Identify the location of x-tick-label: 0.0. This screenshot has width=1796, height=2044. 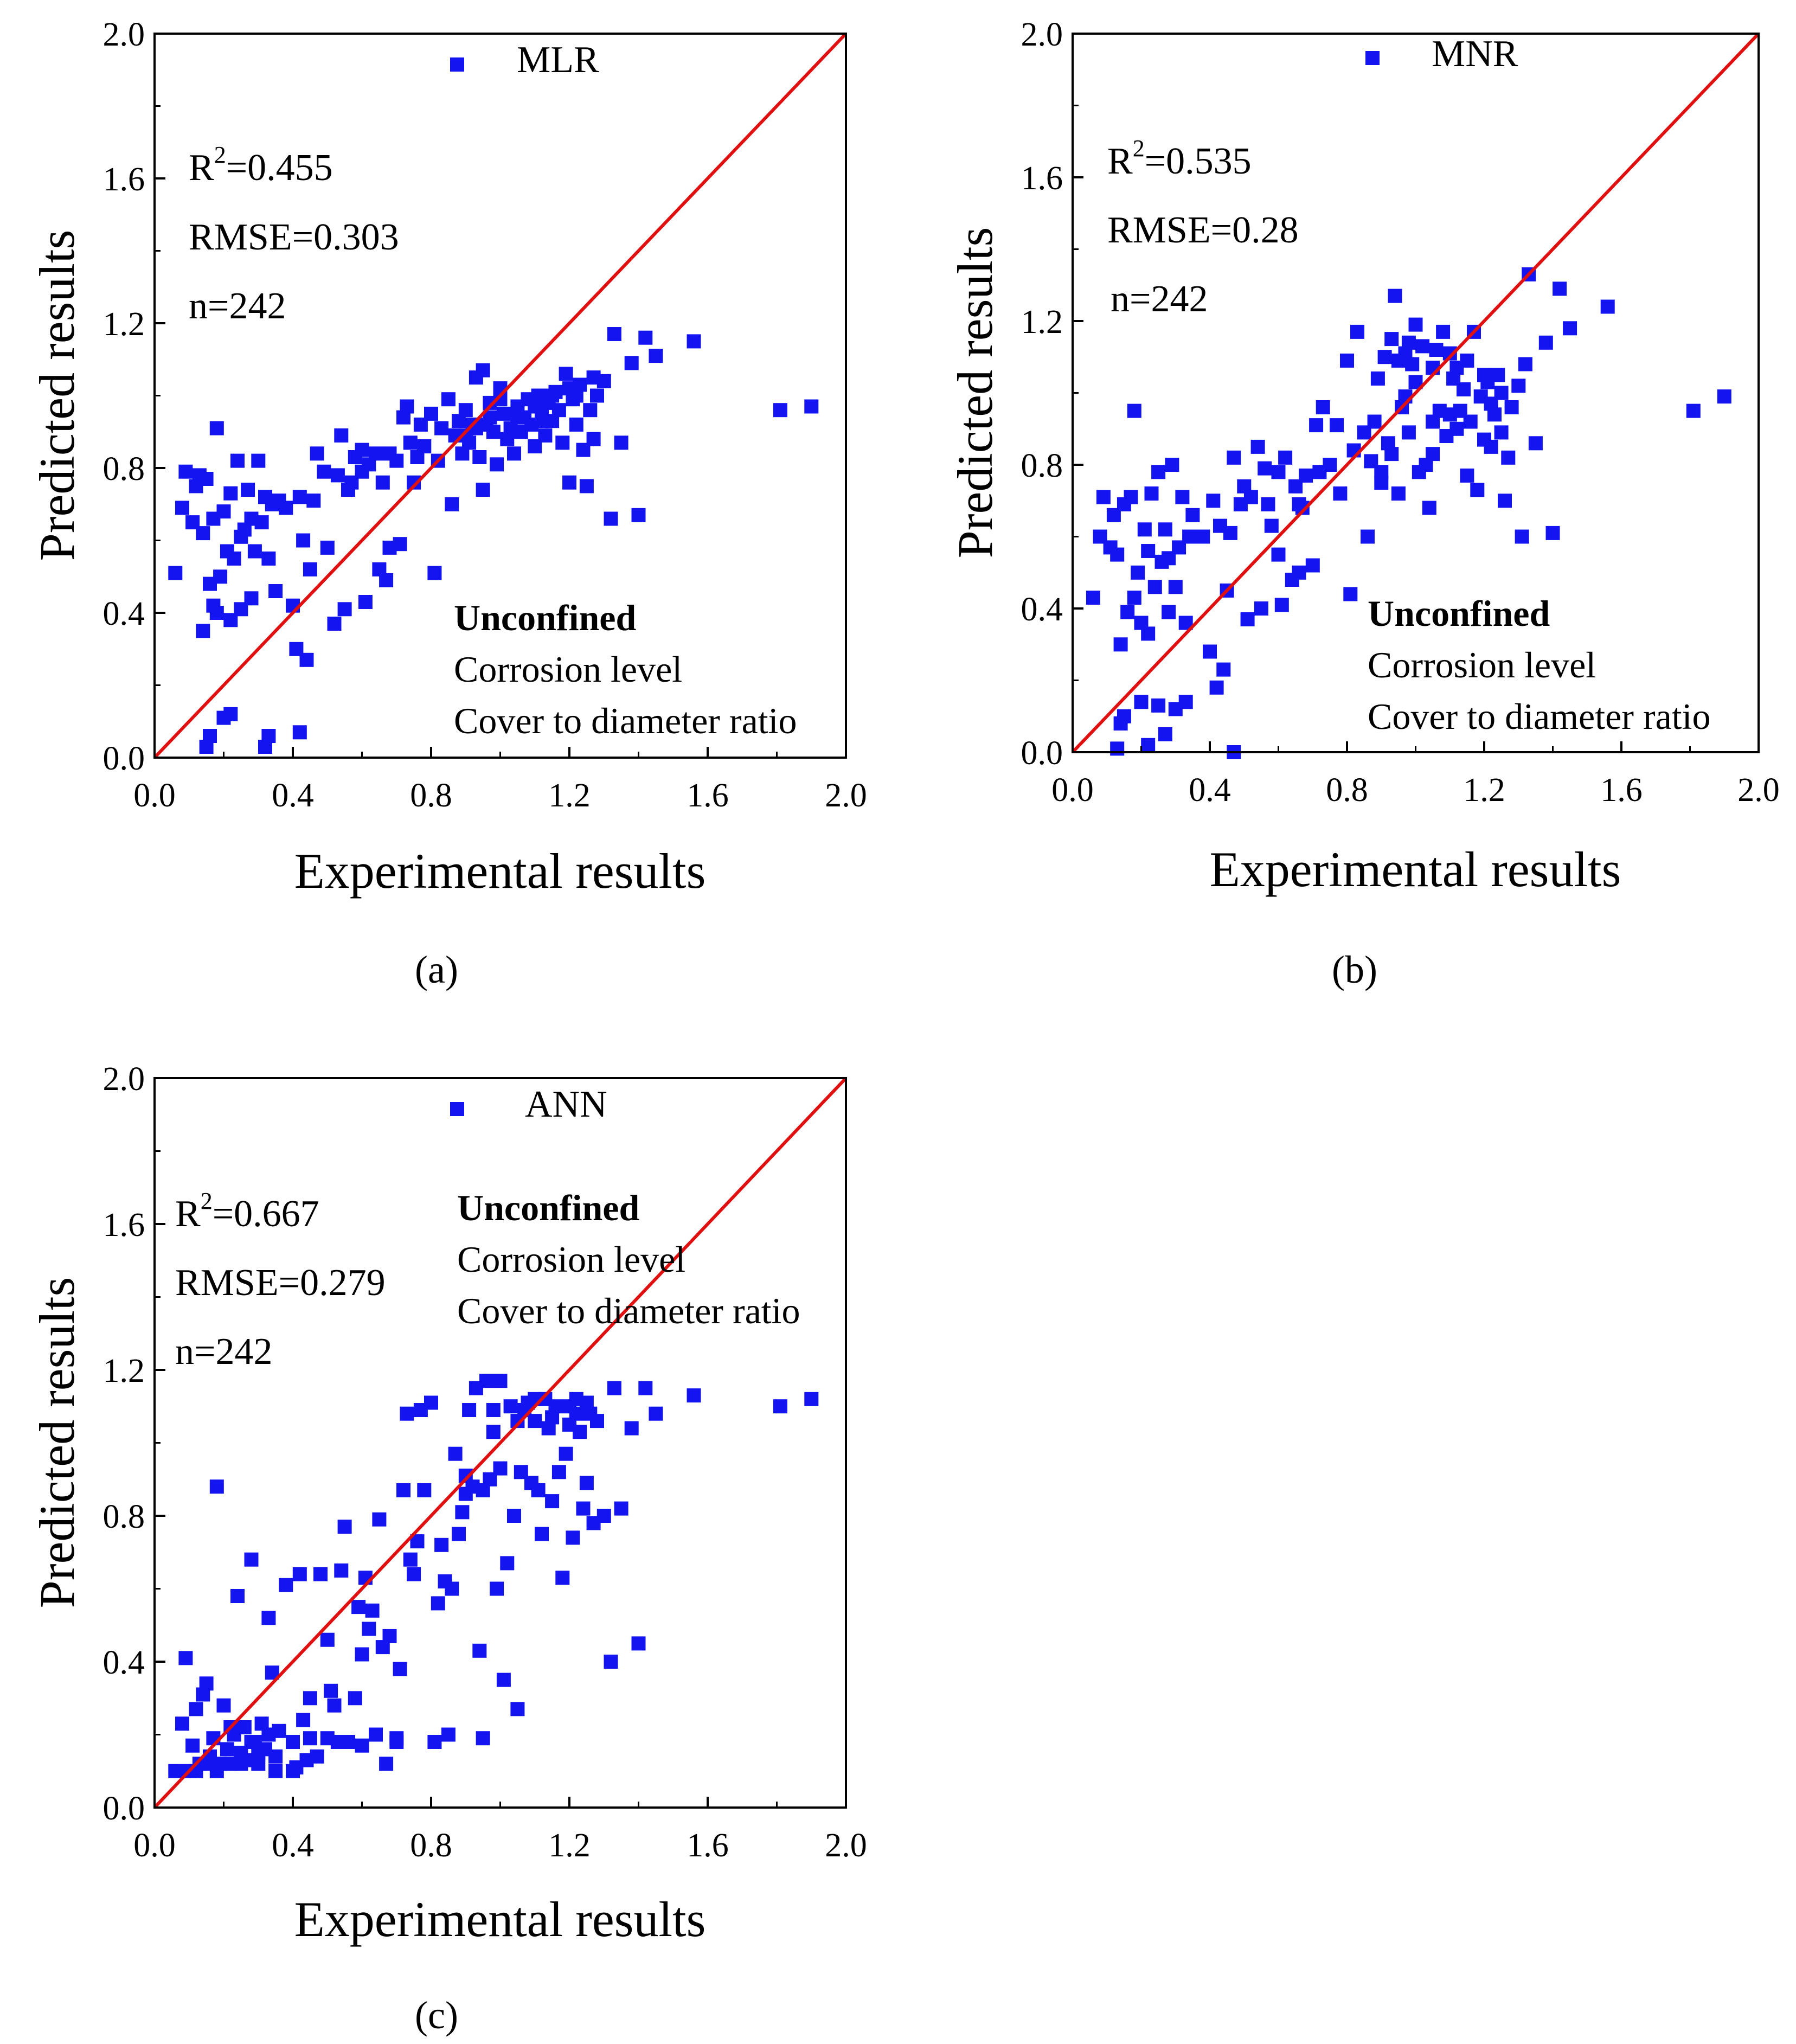
(154, 1845).